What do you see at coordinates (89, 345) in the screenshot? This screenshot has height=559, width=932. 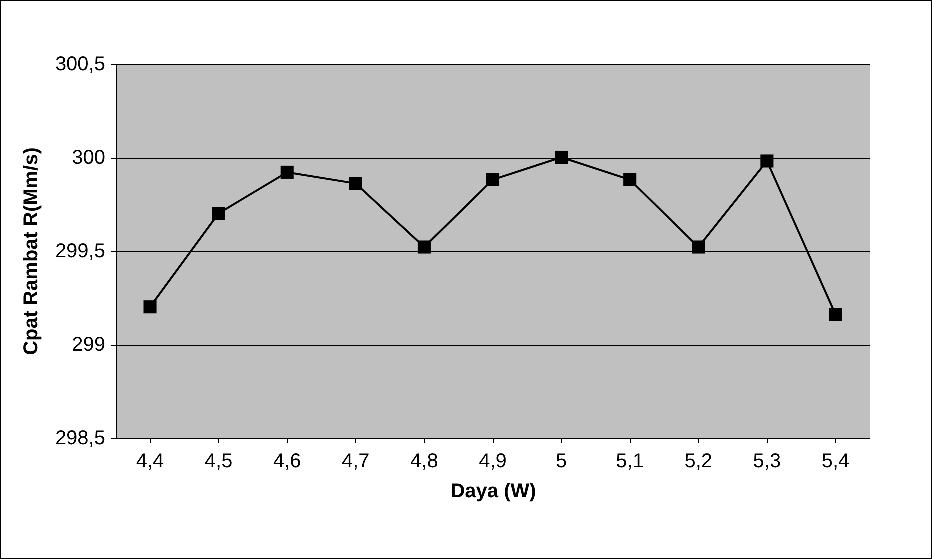 I see `y-tick-label: 299` at bounding box center [89, 345].